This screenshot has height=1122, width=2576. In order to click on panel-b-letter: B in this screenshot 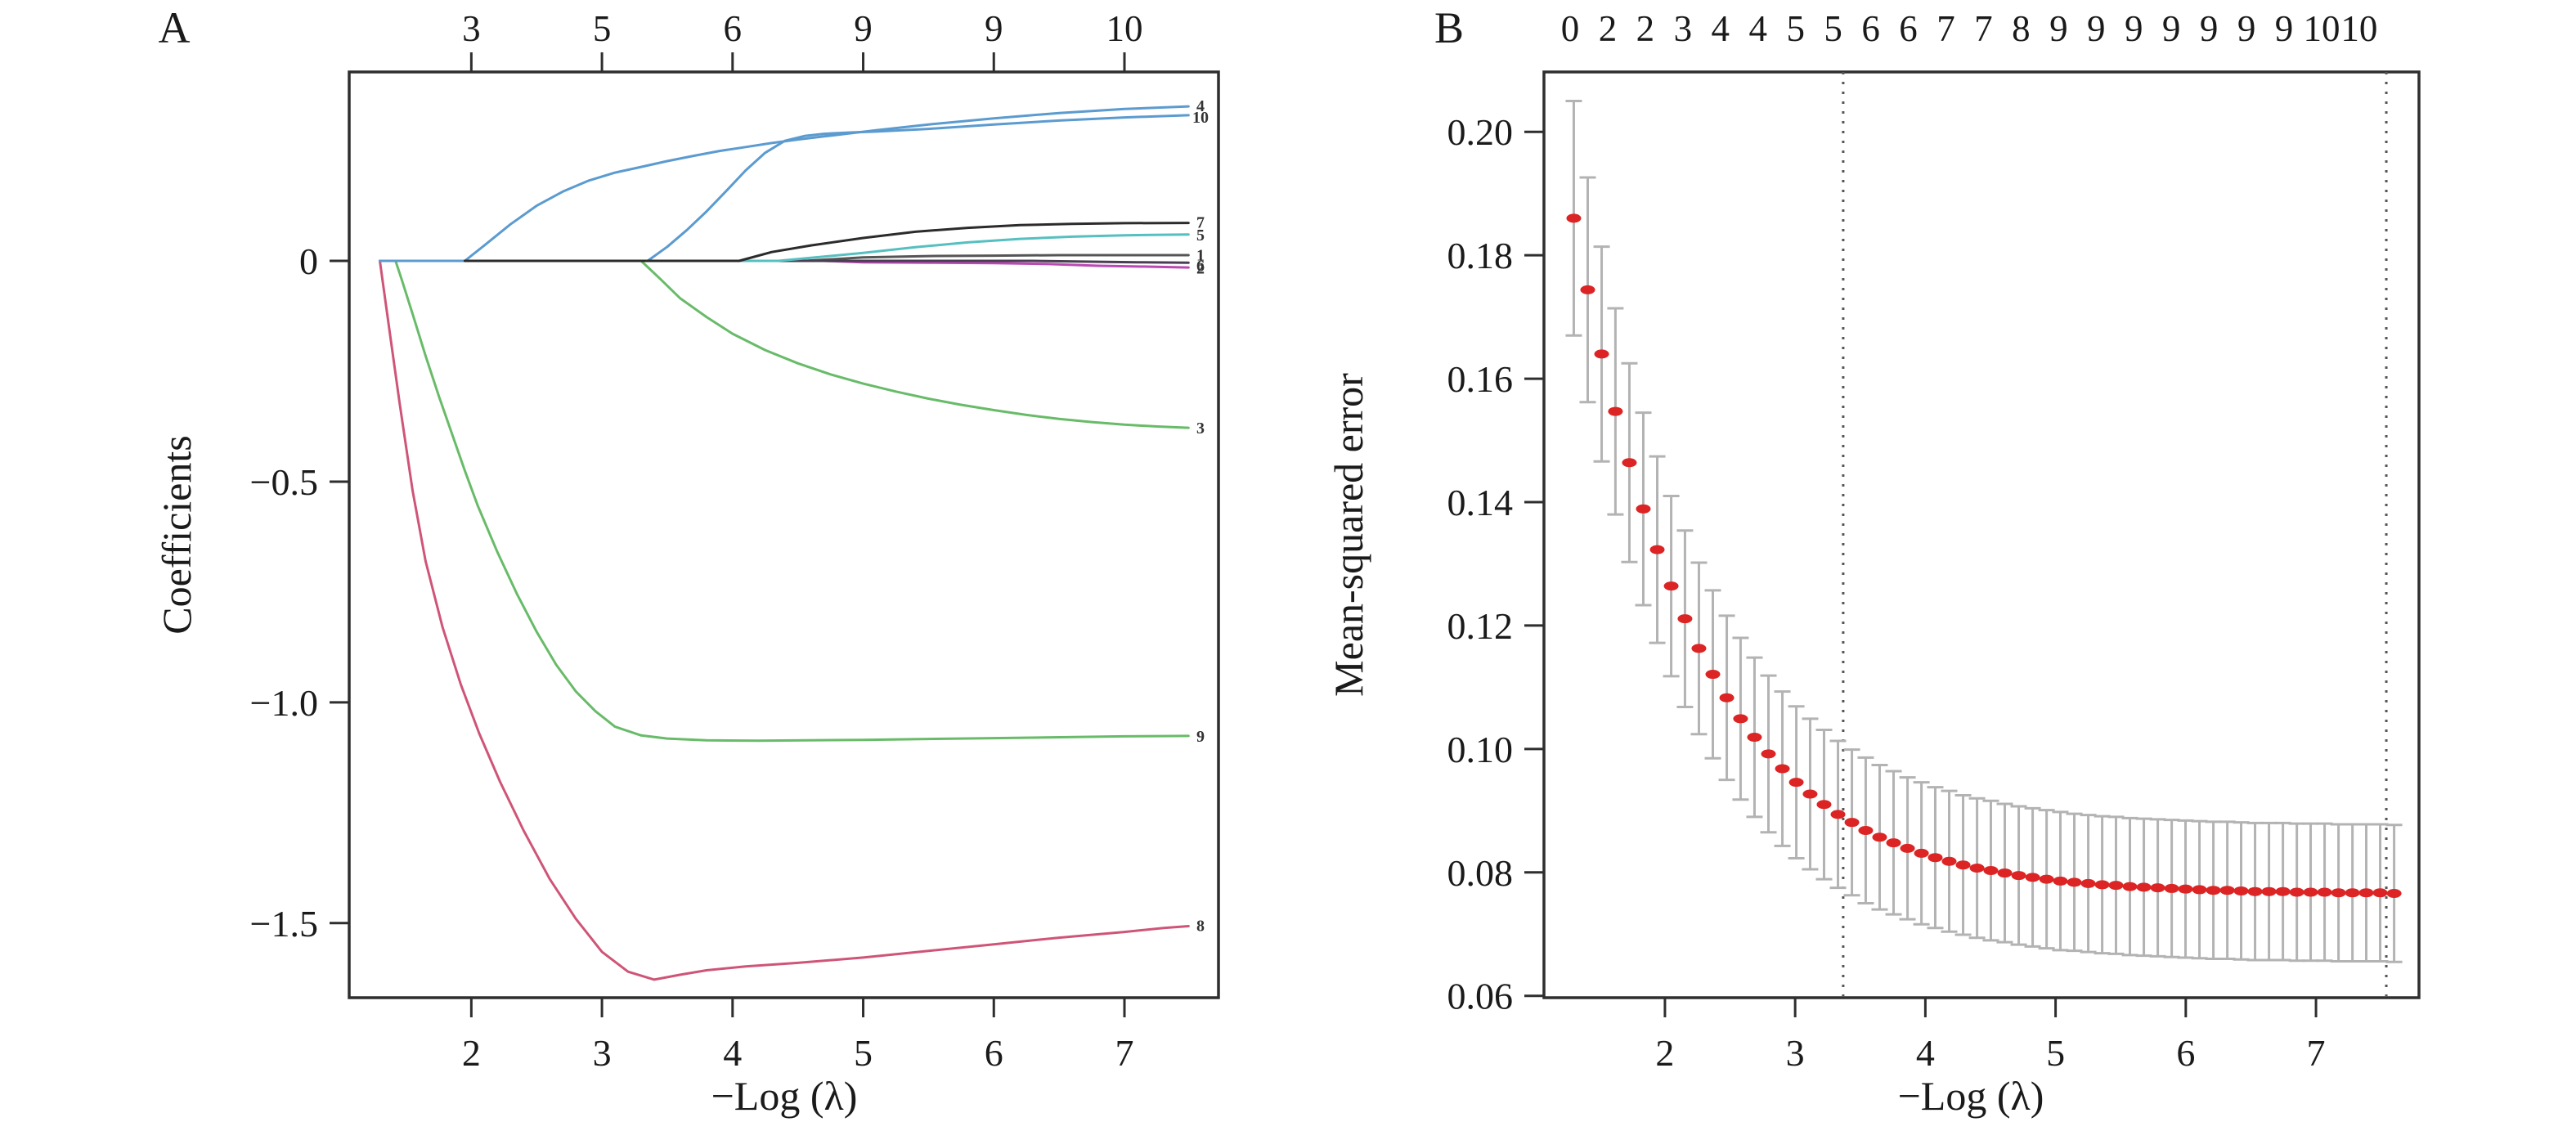, I will do `click(1449, 28)`.